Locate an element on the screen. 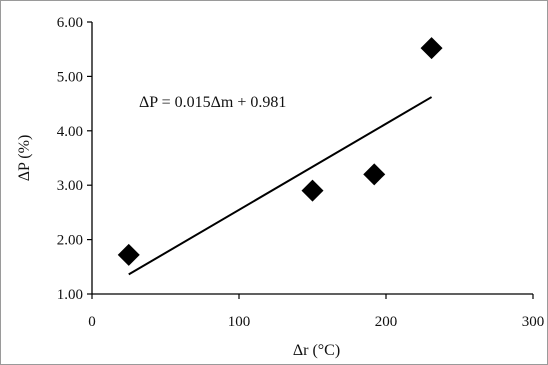 The width and height of the screenshot is (548, 365). y-tick-label: 5.00 is located at coordinates (70, 77).